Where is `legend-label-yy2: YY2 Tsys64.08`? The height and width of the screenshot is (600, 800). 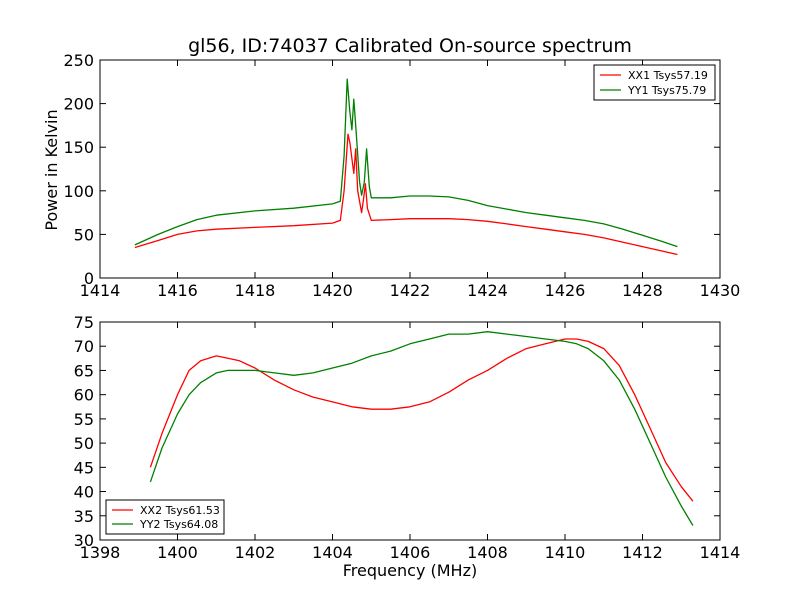 legend-label-yy2: YY2 Tsys64.08 is located at coordinates (178, 524).